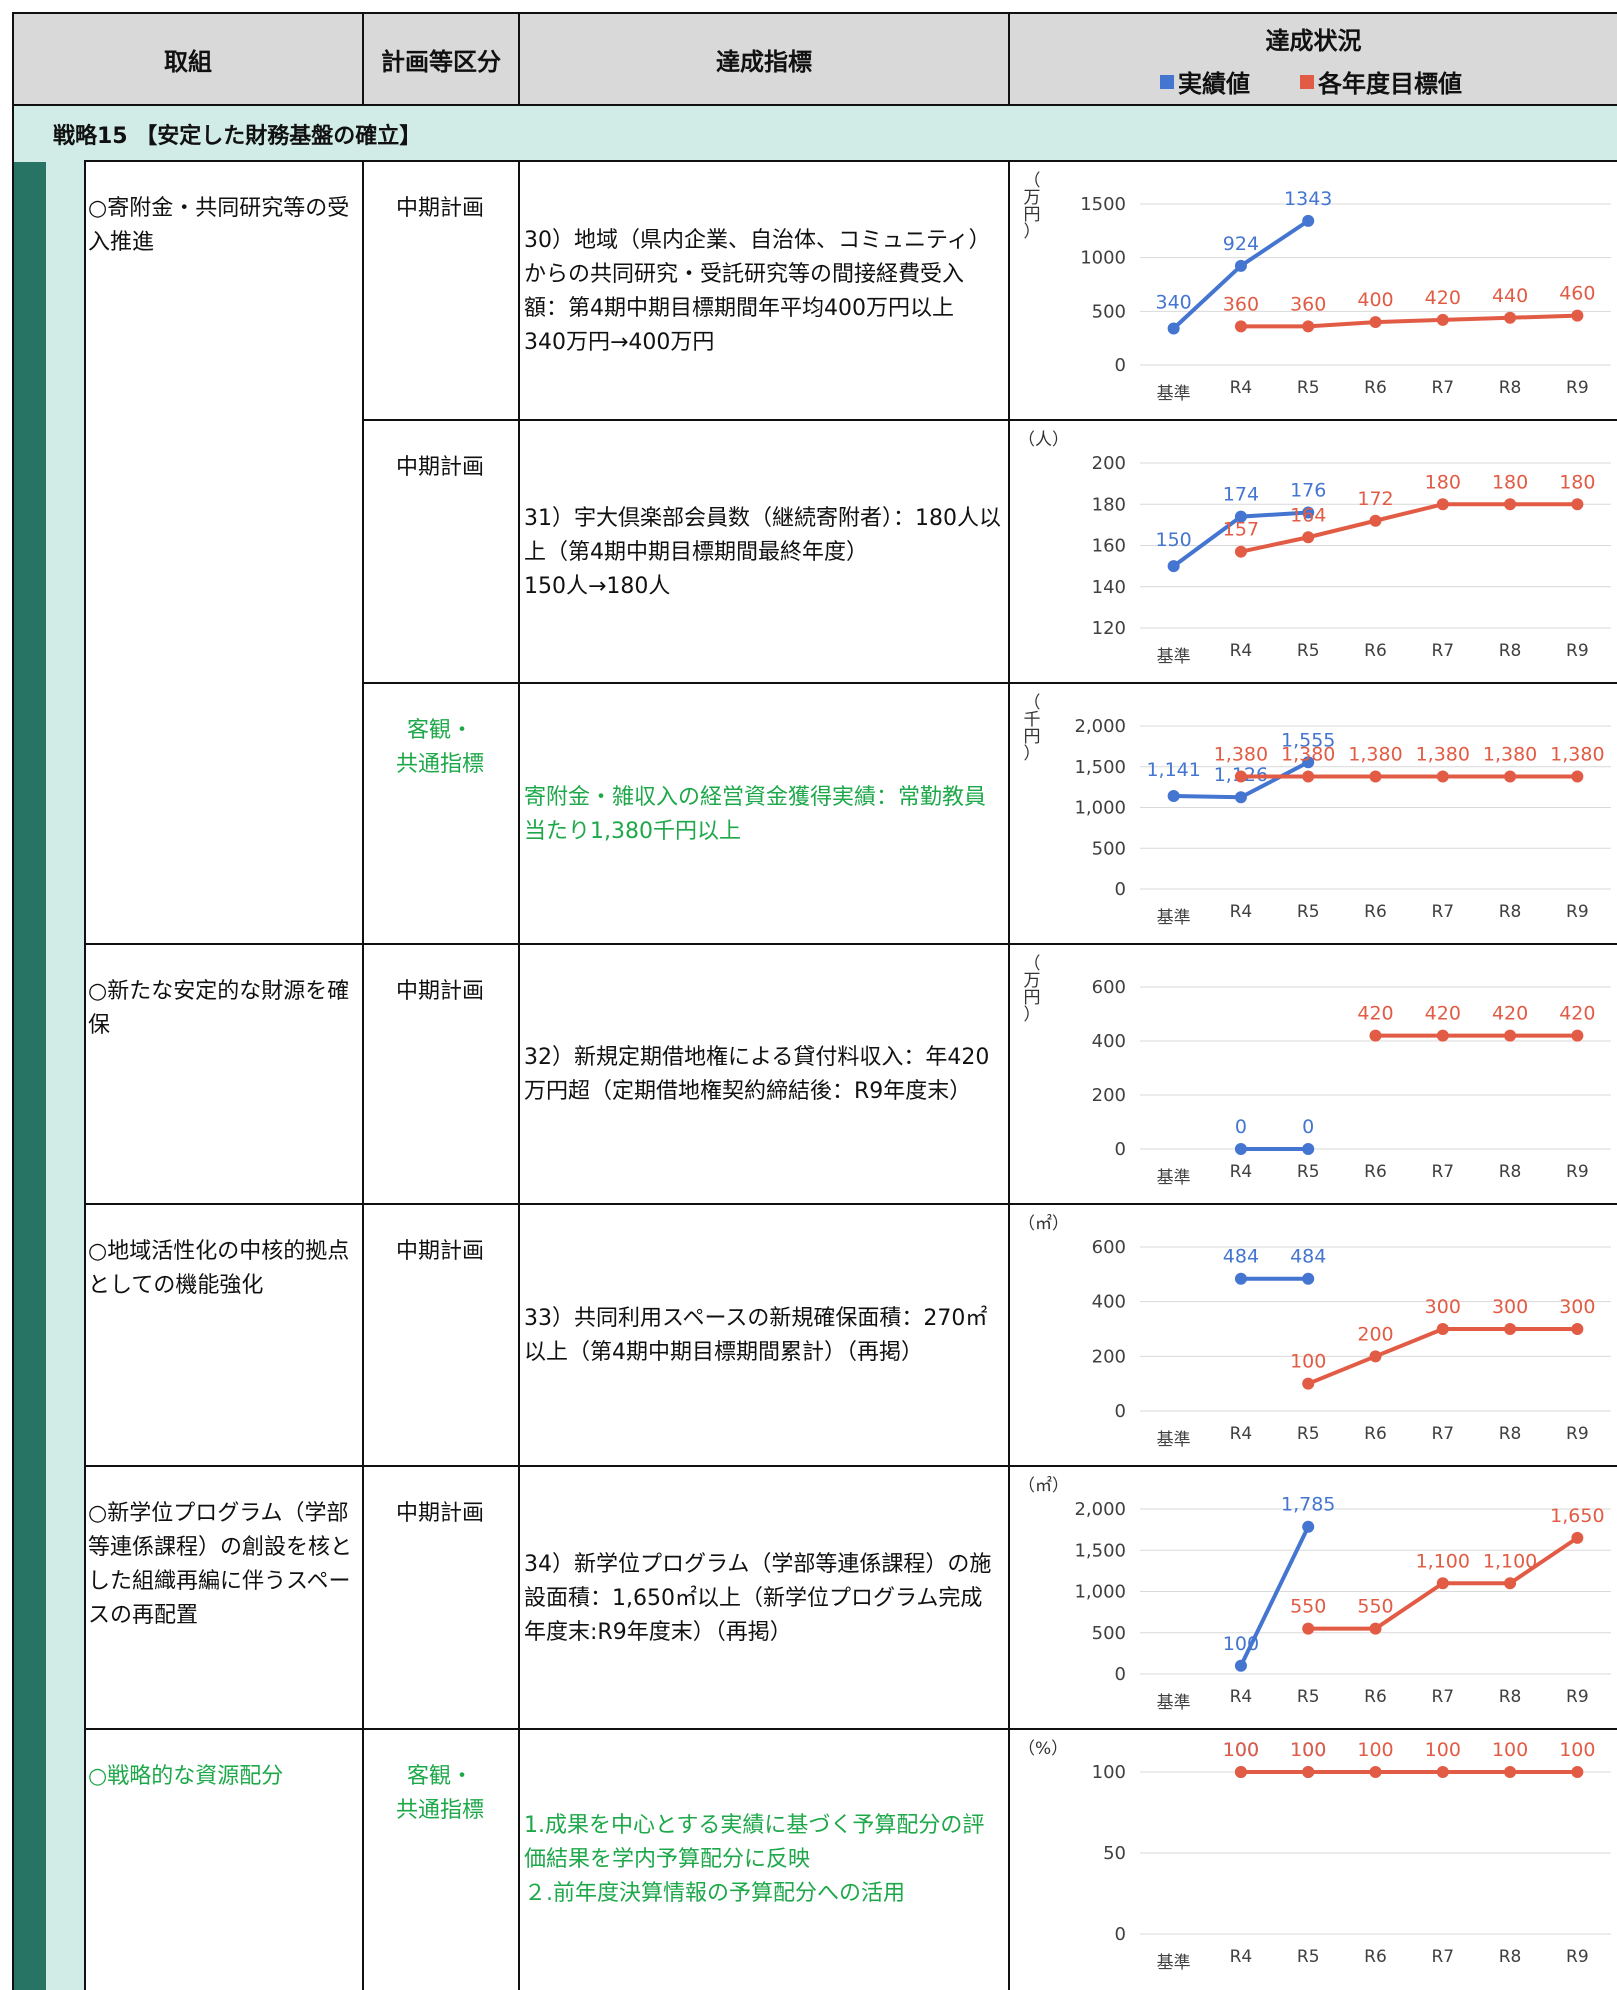 The height and width of the screenshot is (1990, 1617). What do you see at coordinates (1174, 540) in the screenshot?
I see `data-label: 150` at bounding box center [1174, 540].